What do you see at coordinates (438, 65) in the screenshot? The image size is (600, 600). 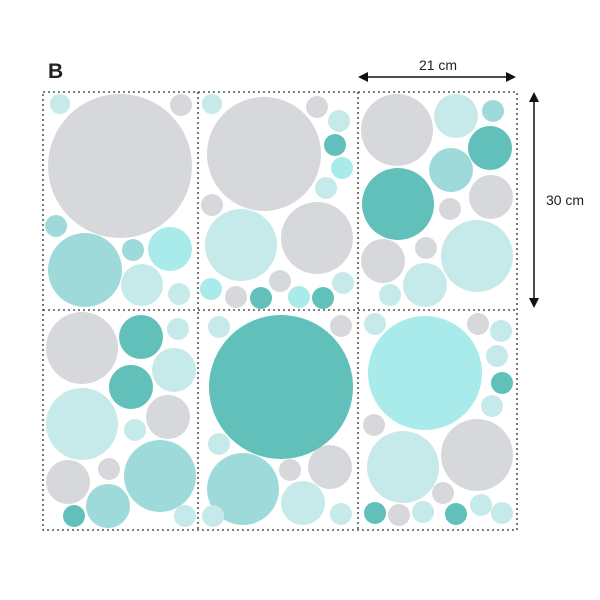 I see `width-label: 21 cm` at bounding box center [438, 65].